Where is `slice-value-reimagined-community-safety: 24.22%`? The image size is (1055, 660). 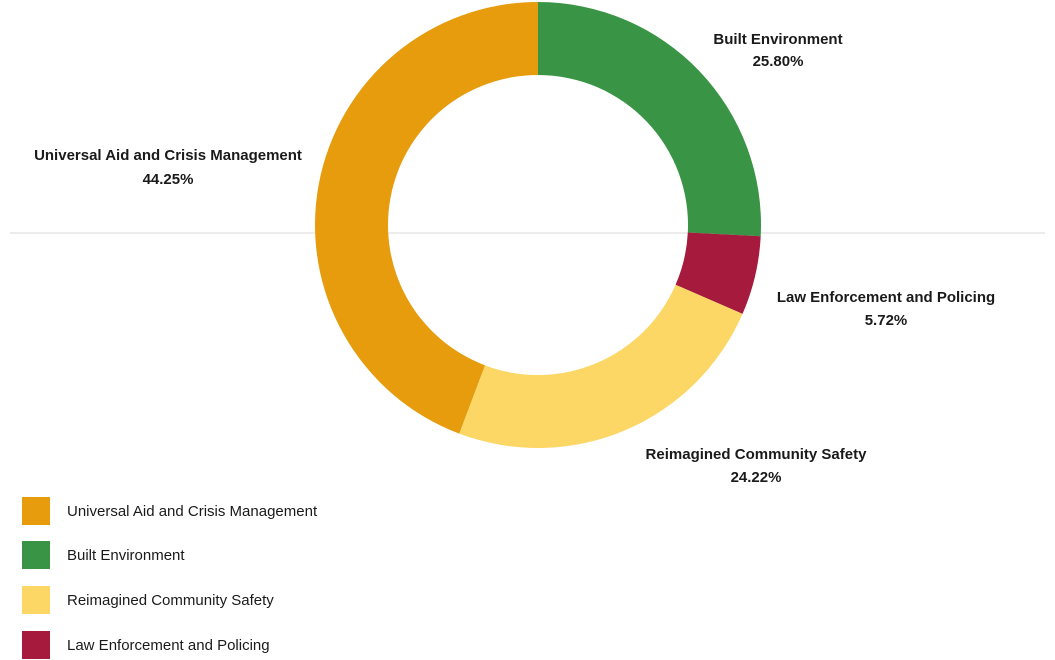 slice-value-reimagined-community-safety: 24.22% is located at coordinates (756, 477).